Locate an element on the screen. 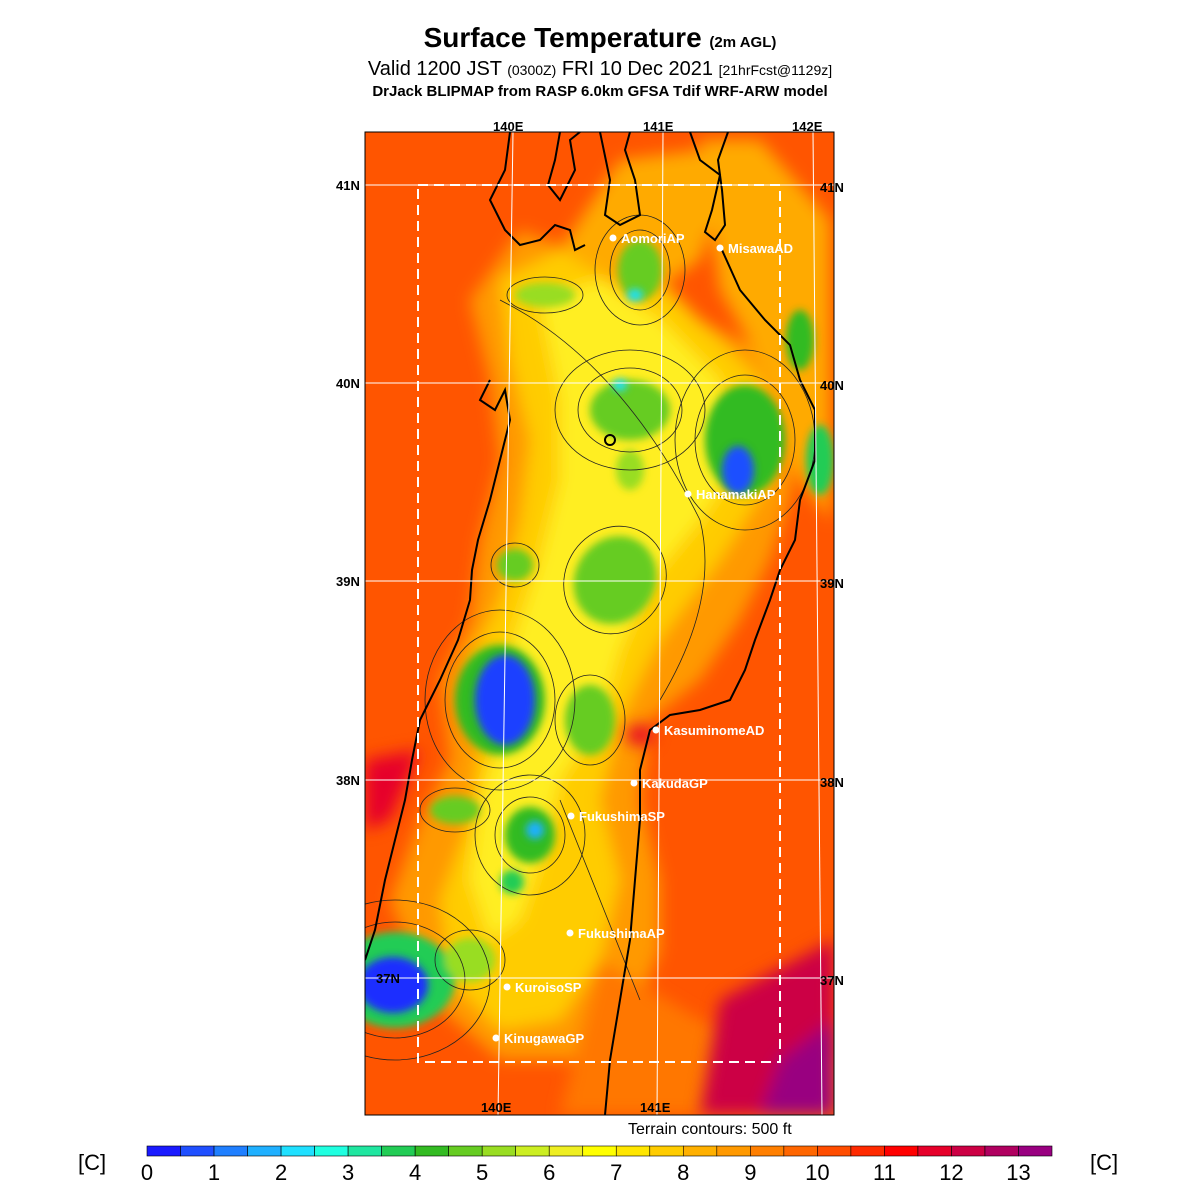  title-suffix: (2m AGL) is located at coordinates (743, 42).